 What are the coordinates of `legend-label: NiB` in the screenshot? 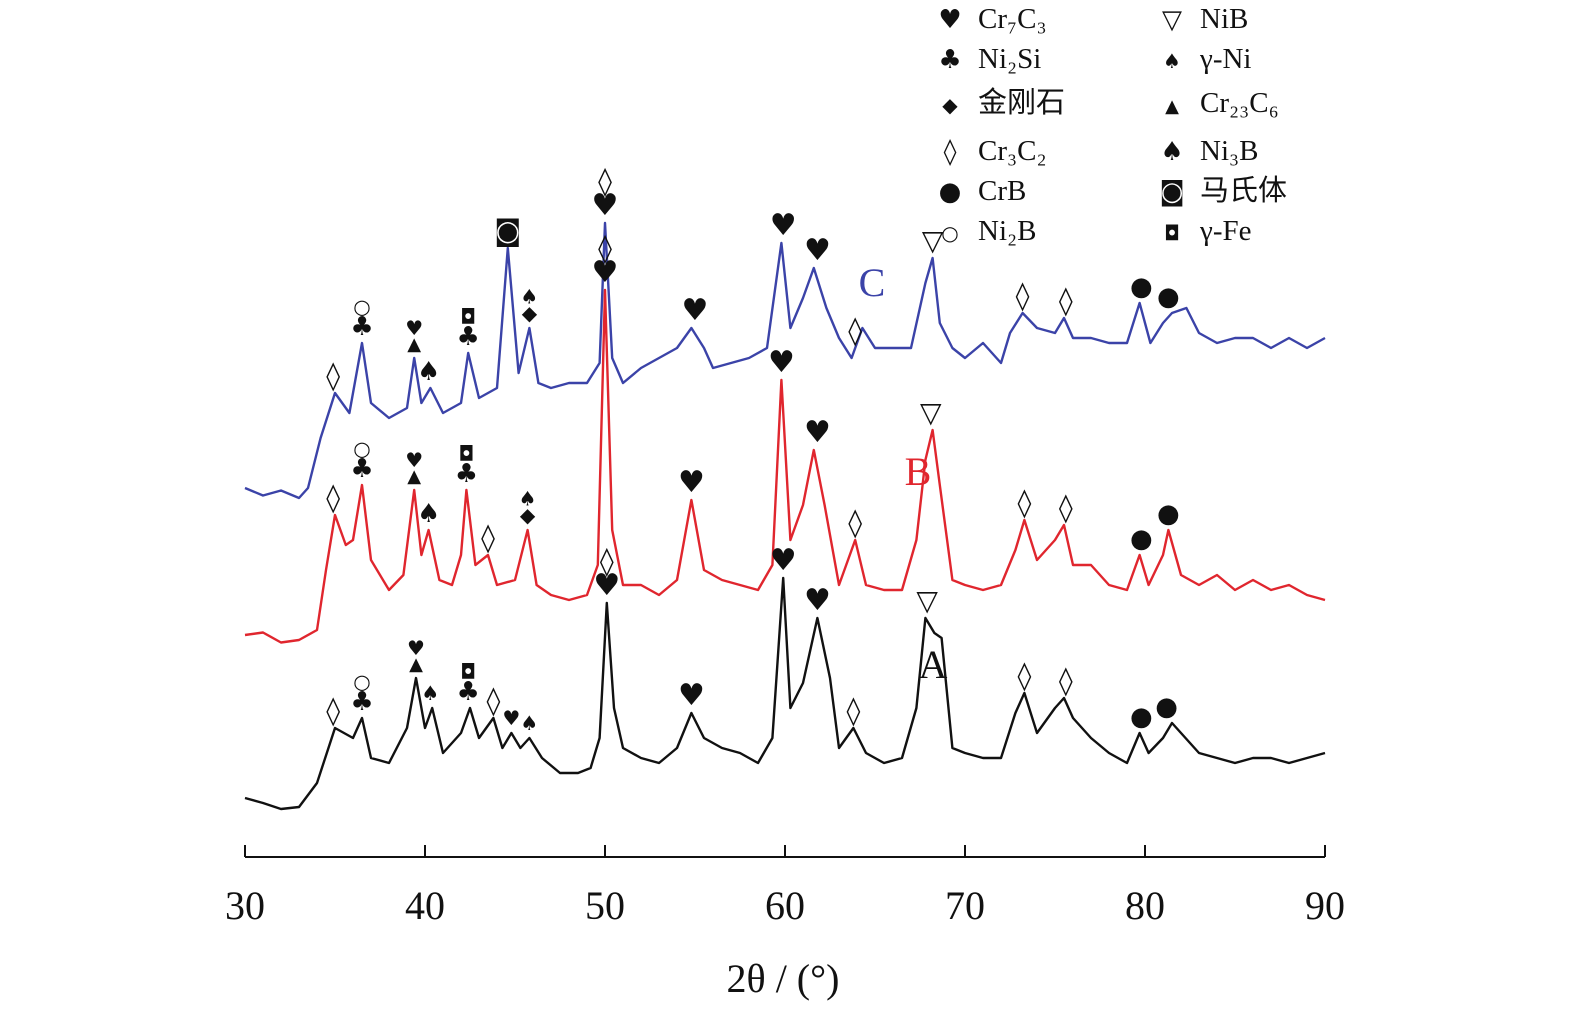 It's located at (1224, 19).